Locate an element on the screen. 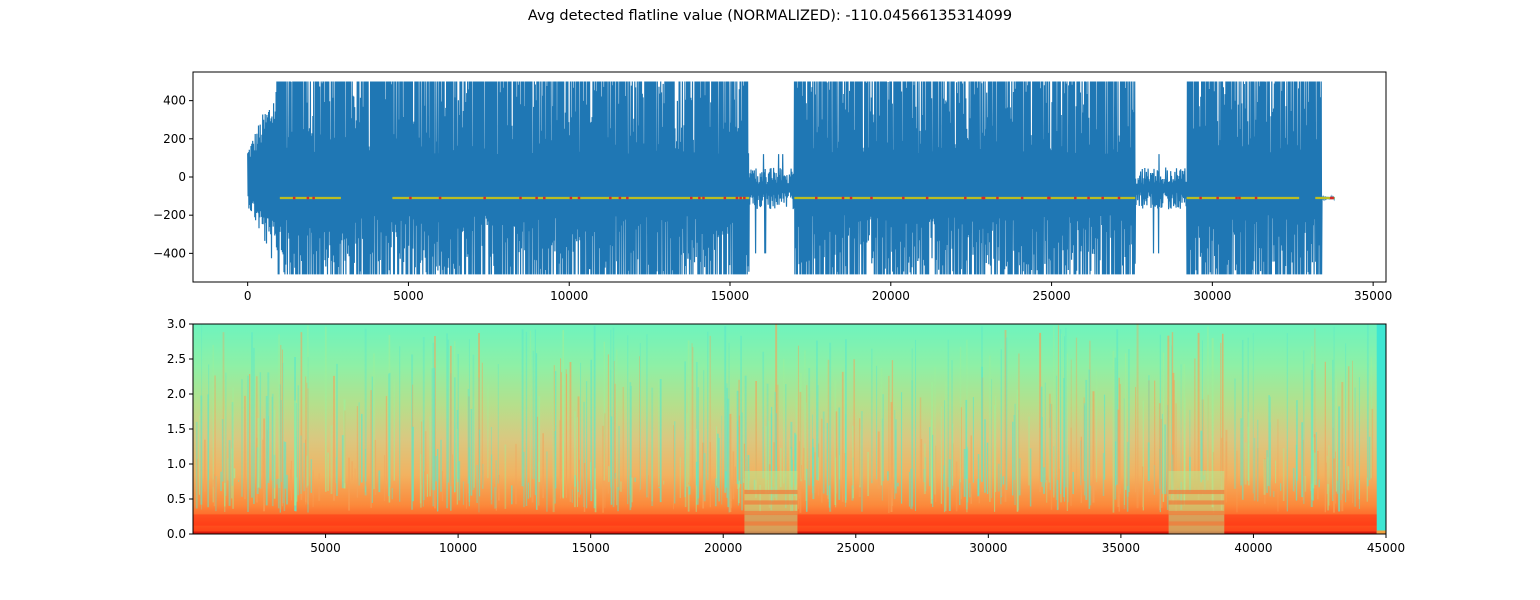 This screenshot has height=600, width=1540. y-tick-label: 200 is located at coordinates (174, 139).